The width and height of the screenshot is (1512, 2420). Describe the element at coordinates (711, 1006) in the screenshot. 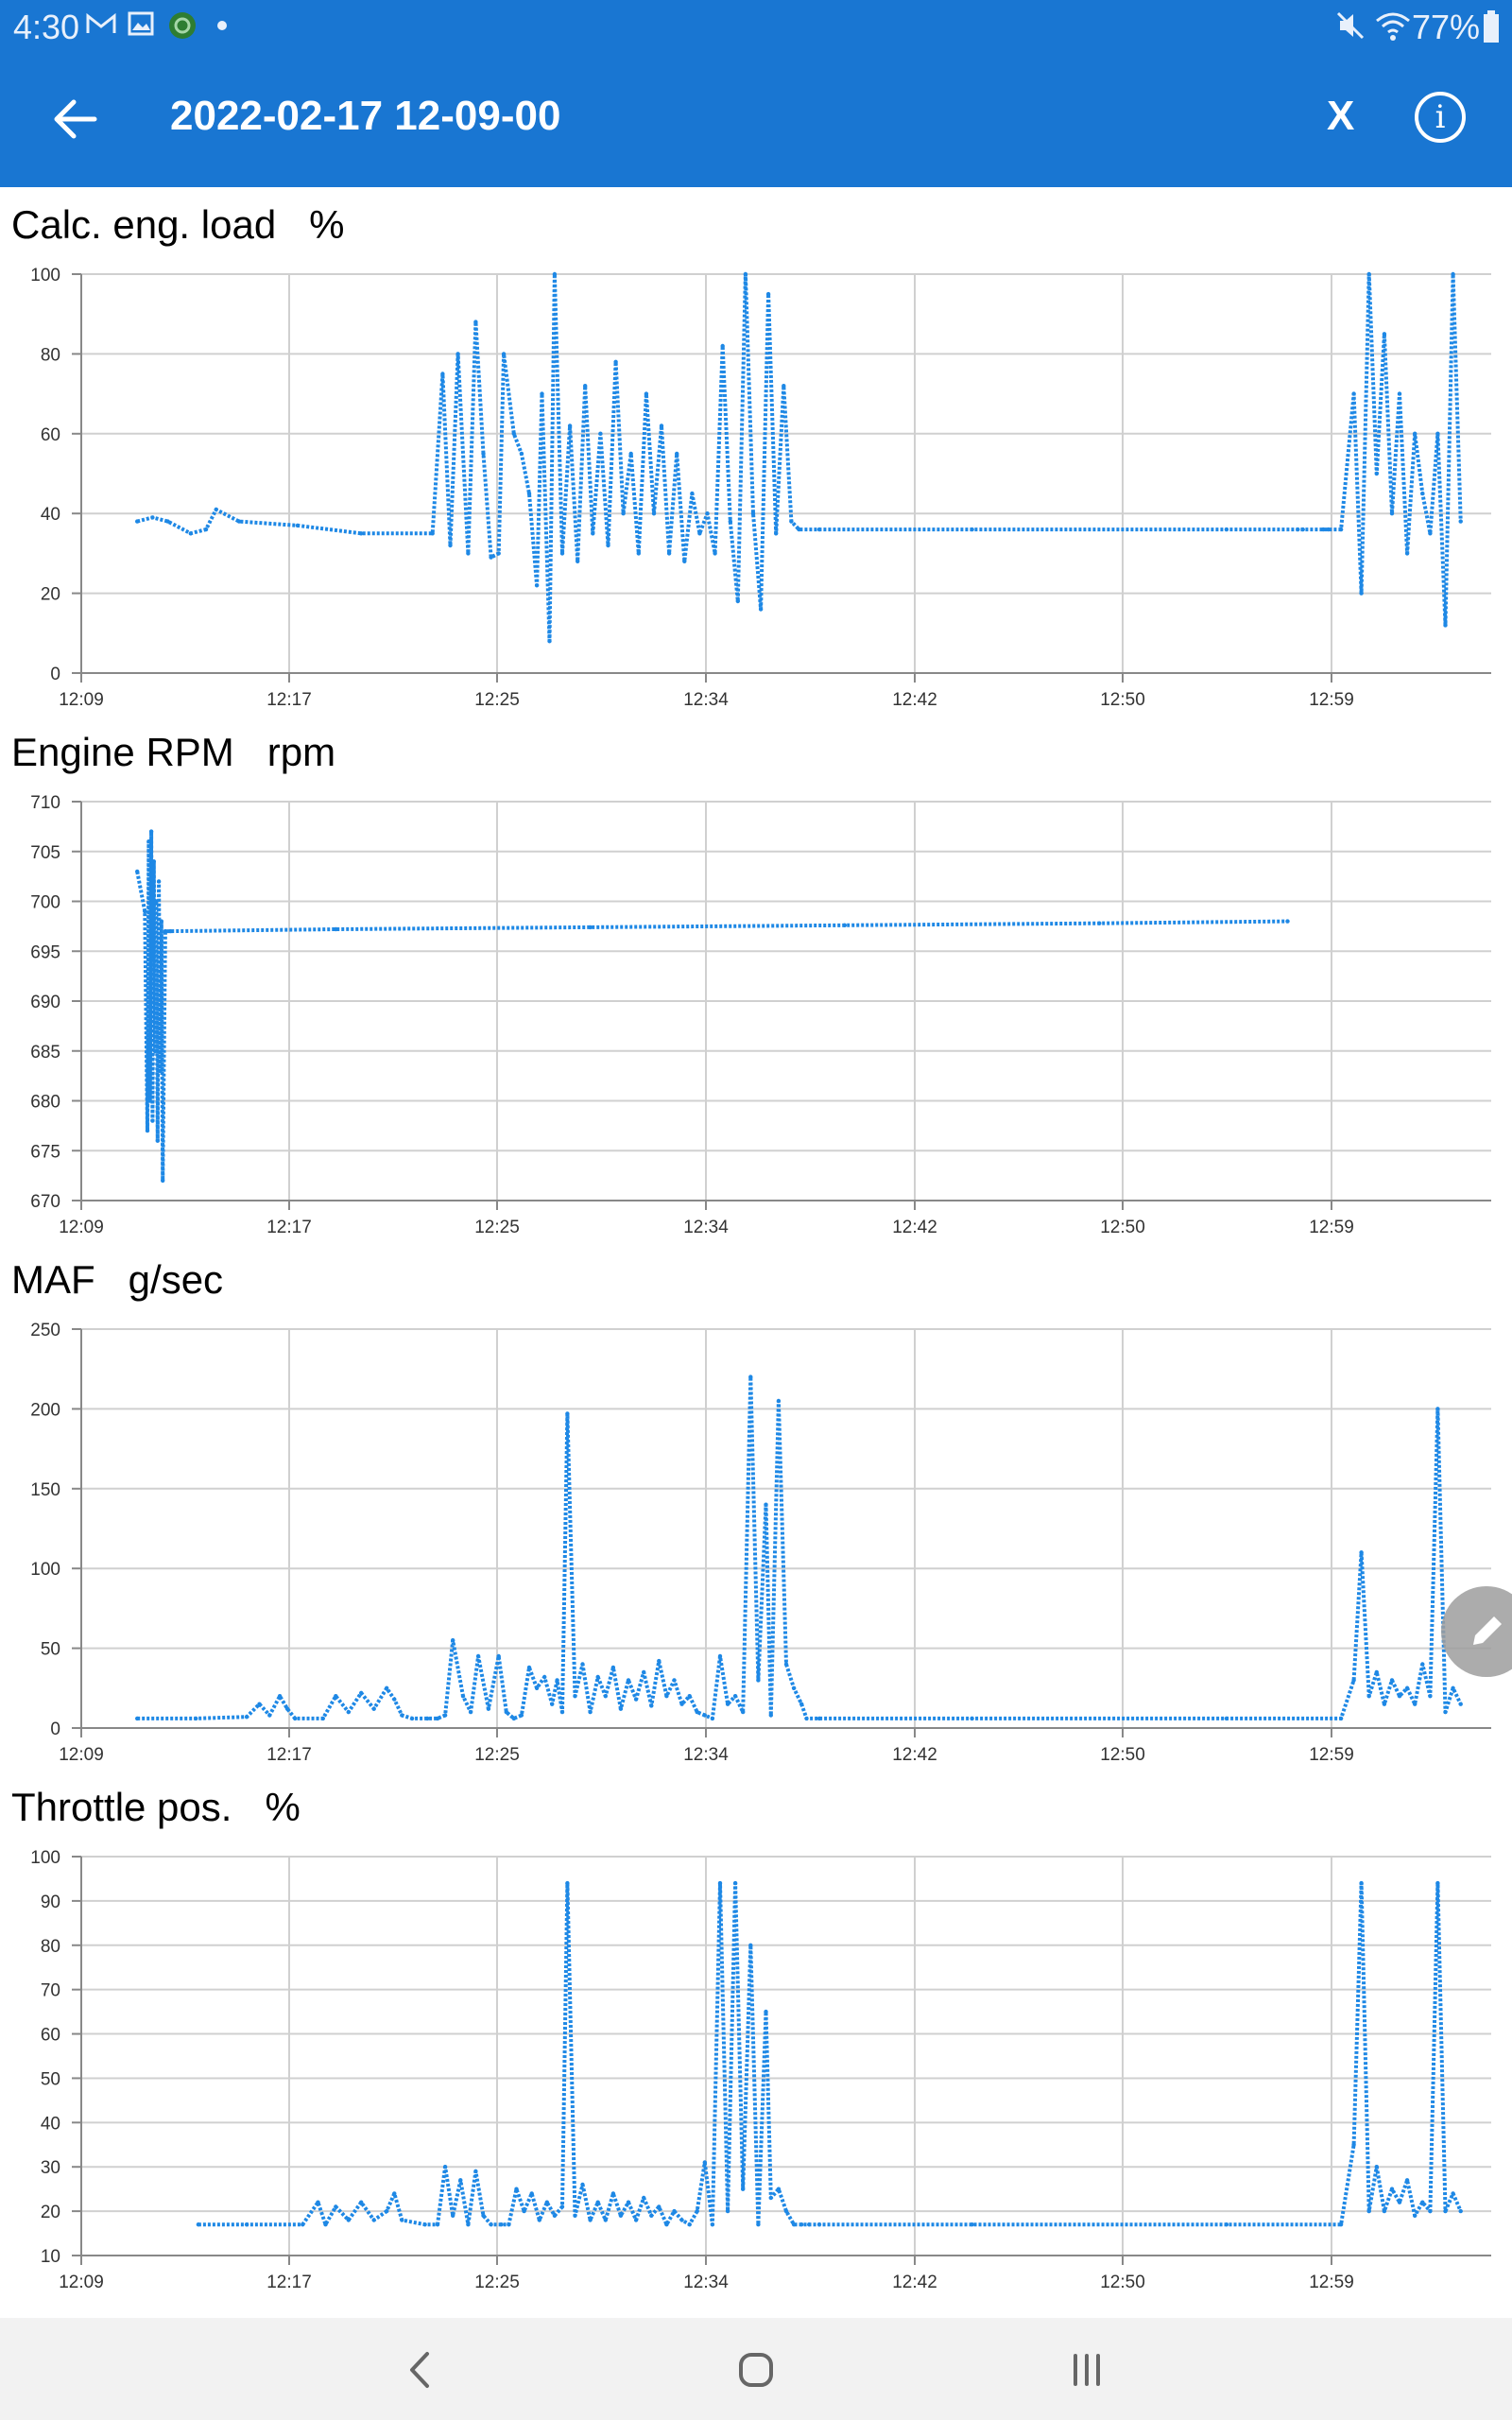

I see `series-line` at that location.